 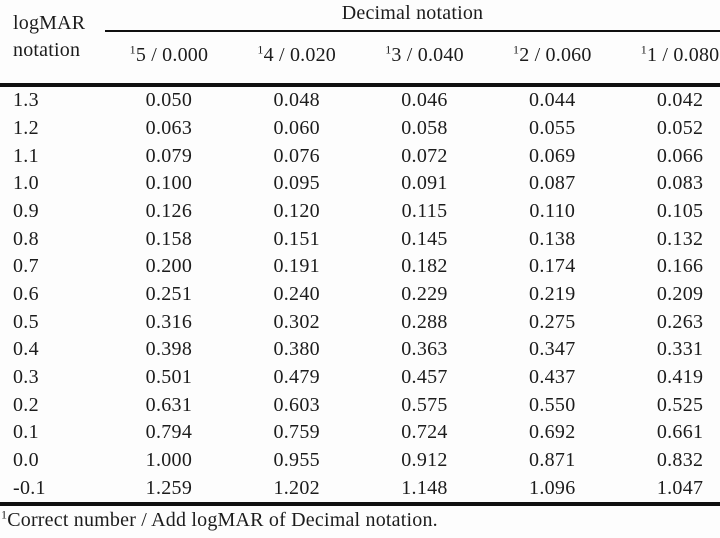 What do you see at coordinates (424, 238) in the screenshot?
I see `decimal-value-cell: 0.145` at bounding box center [424, 238].